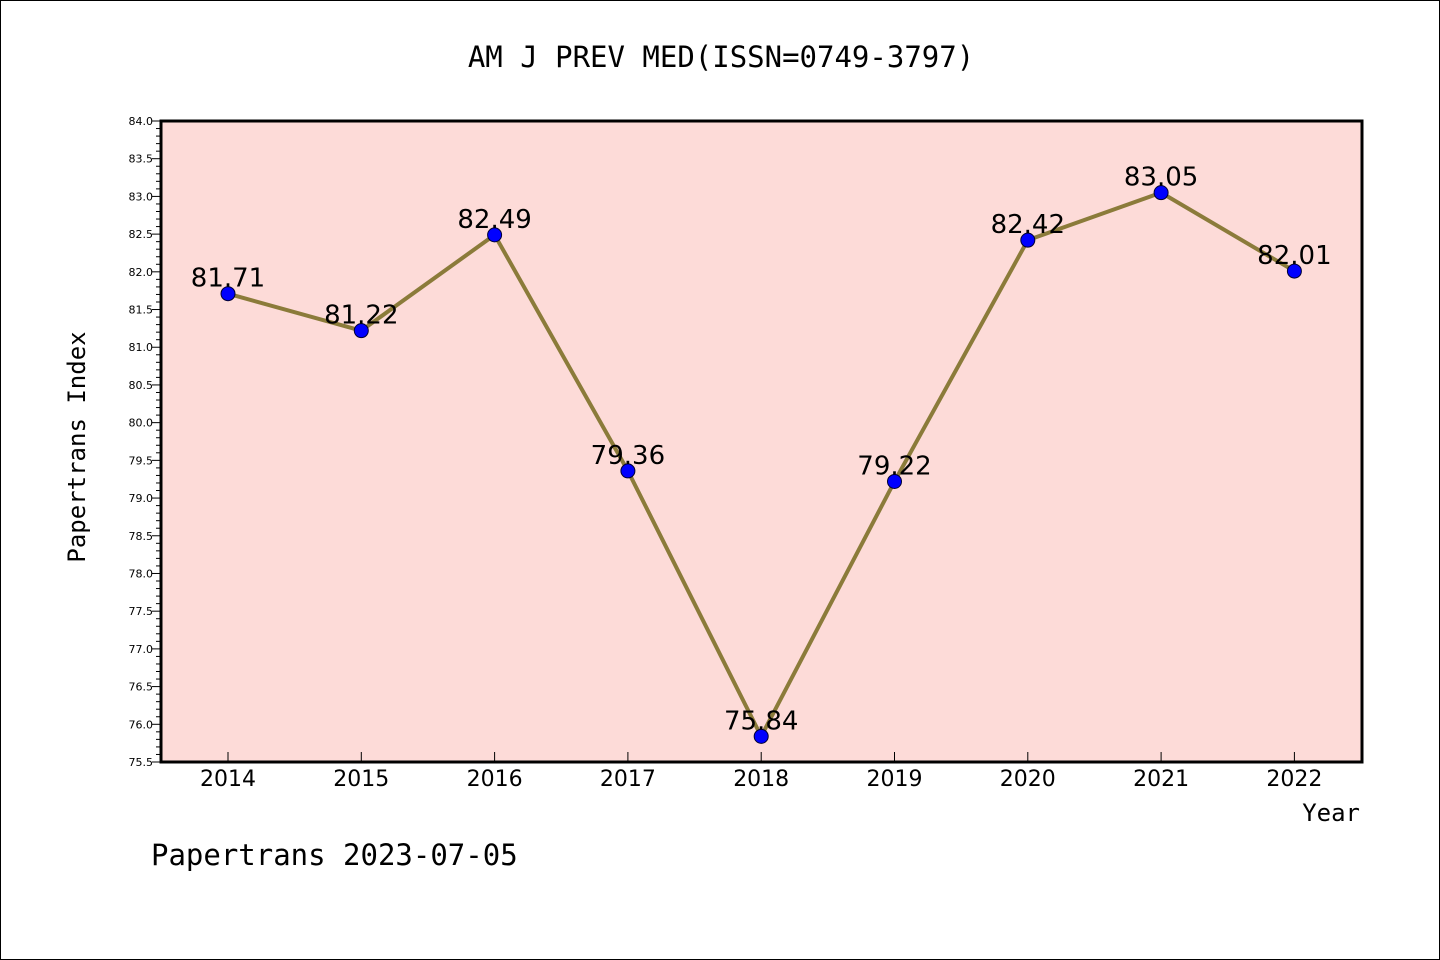 The image size is (1440, 960). Describe the element at coordinates (141, 385) in the screenshot. I see `y-tick-label: 80.5` at that location.